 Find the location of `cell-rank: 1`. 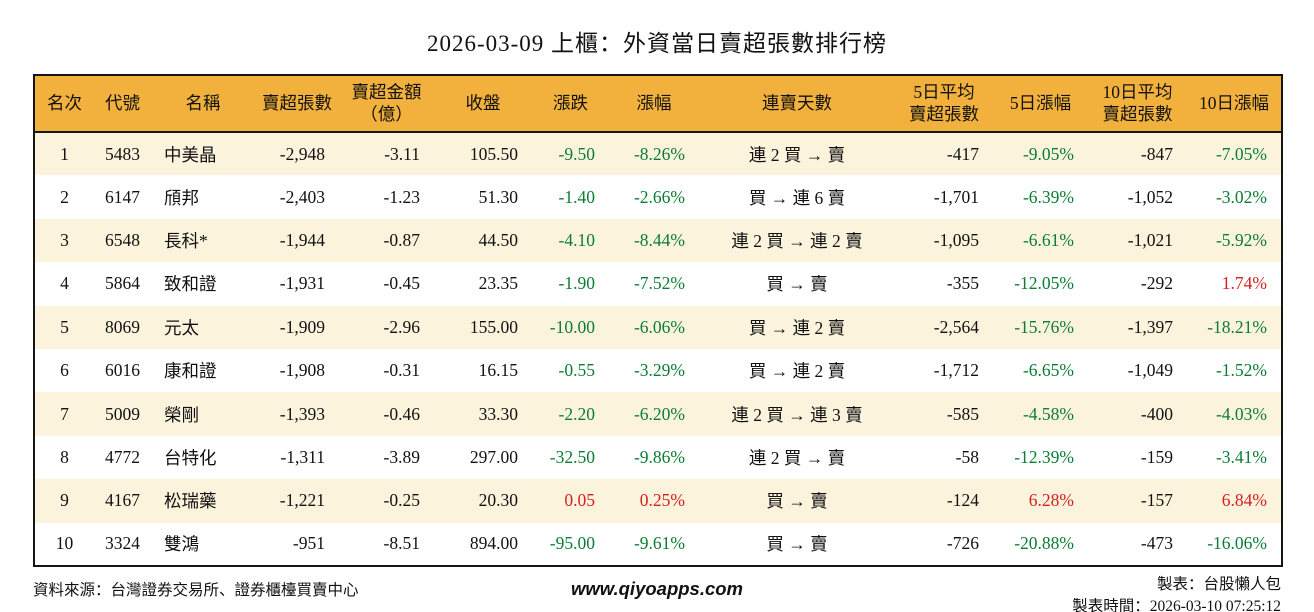

cell-rank: 1 is located at coordinates (64, 153).